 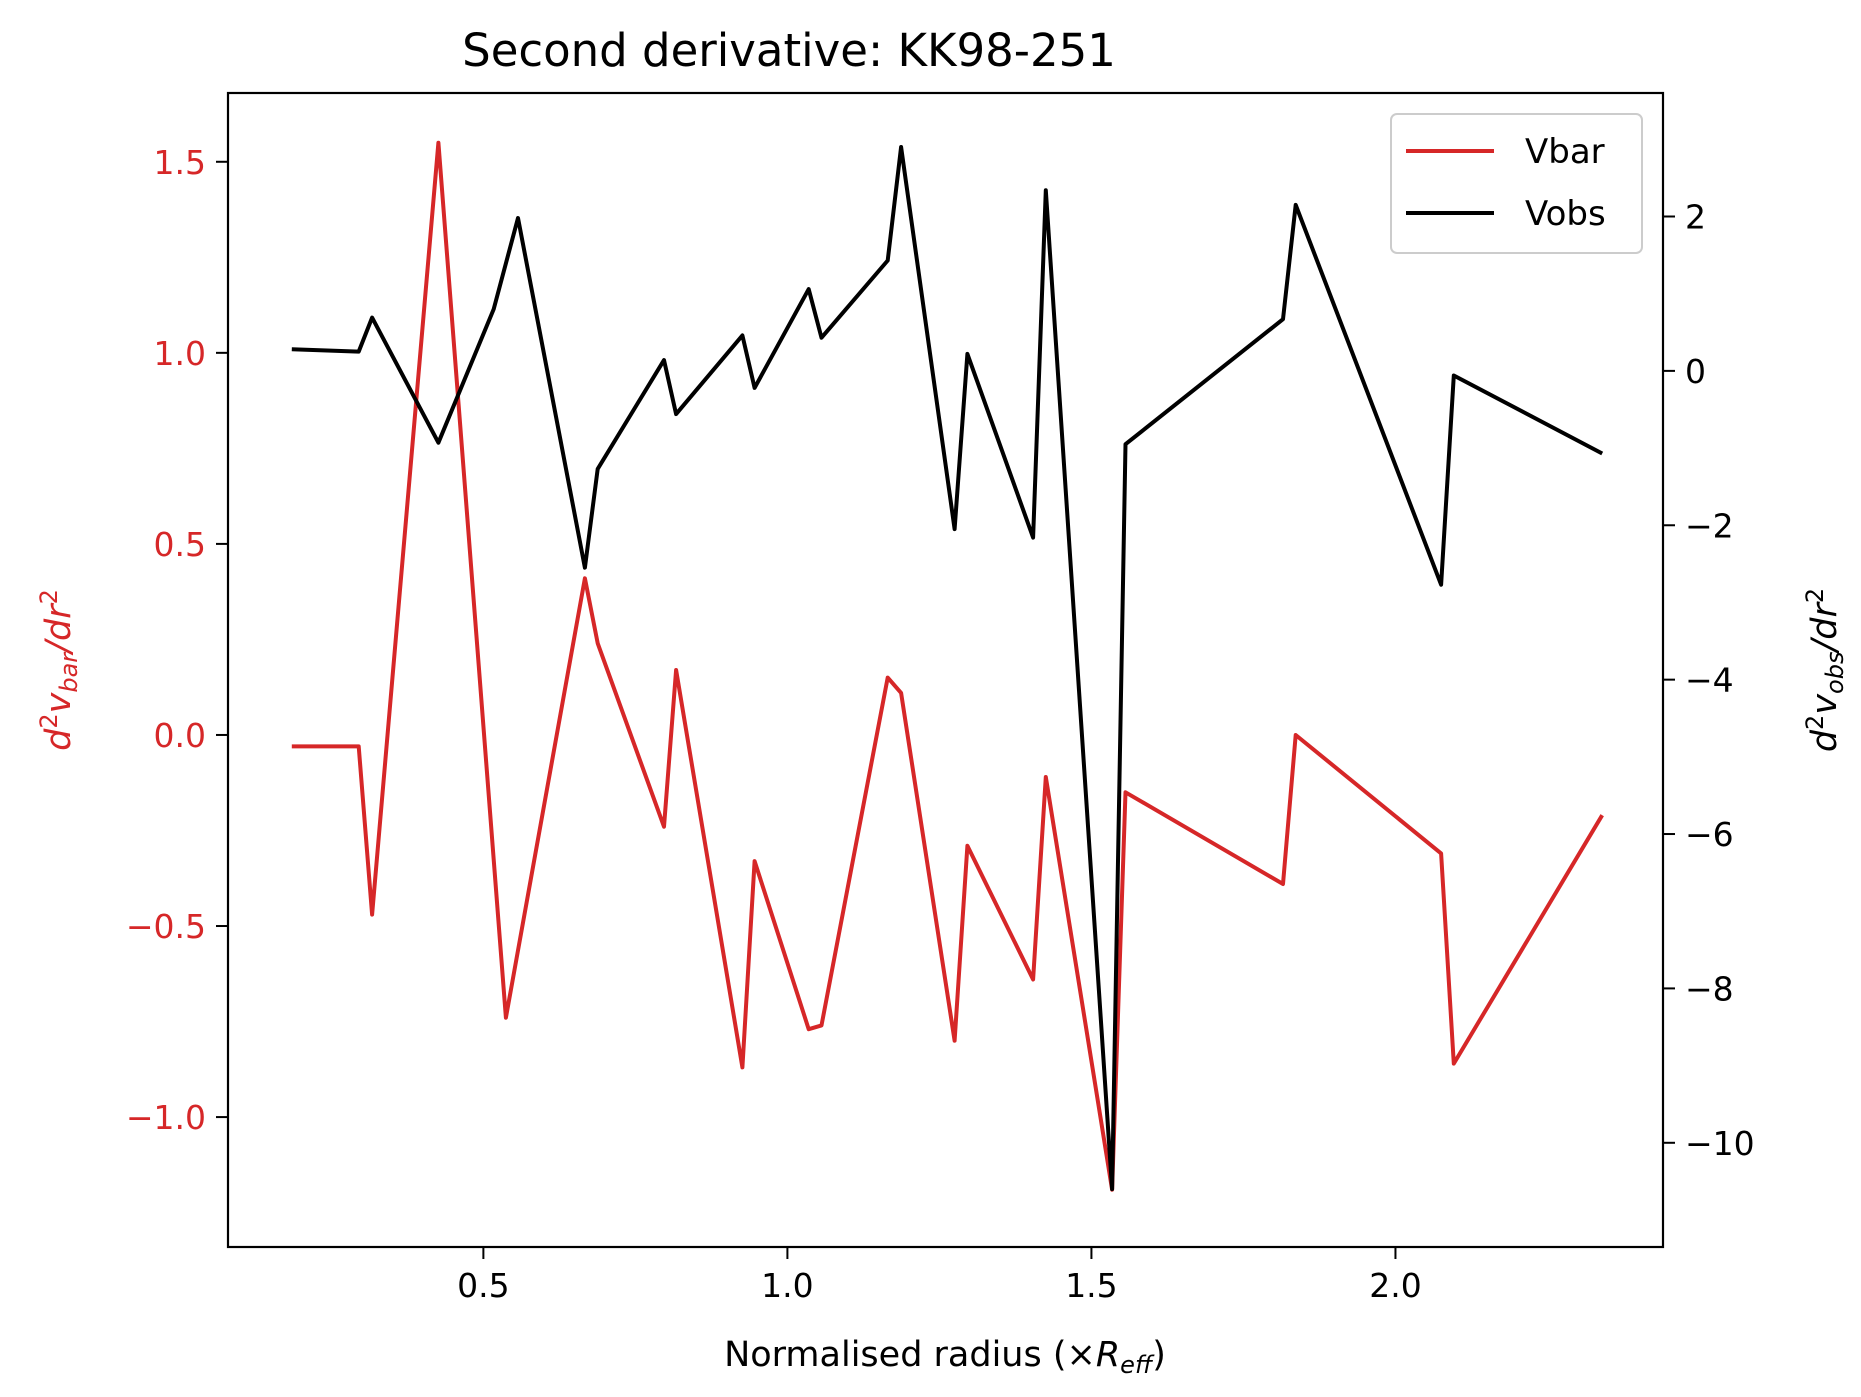 I want to click on right-tick-label: −2, so click(x=1709, y=525).